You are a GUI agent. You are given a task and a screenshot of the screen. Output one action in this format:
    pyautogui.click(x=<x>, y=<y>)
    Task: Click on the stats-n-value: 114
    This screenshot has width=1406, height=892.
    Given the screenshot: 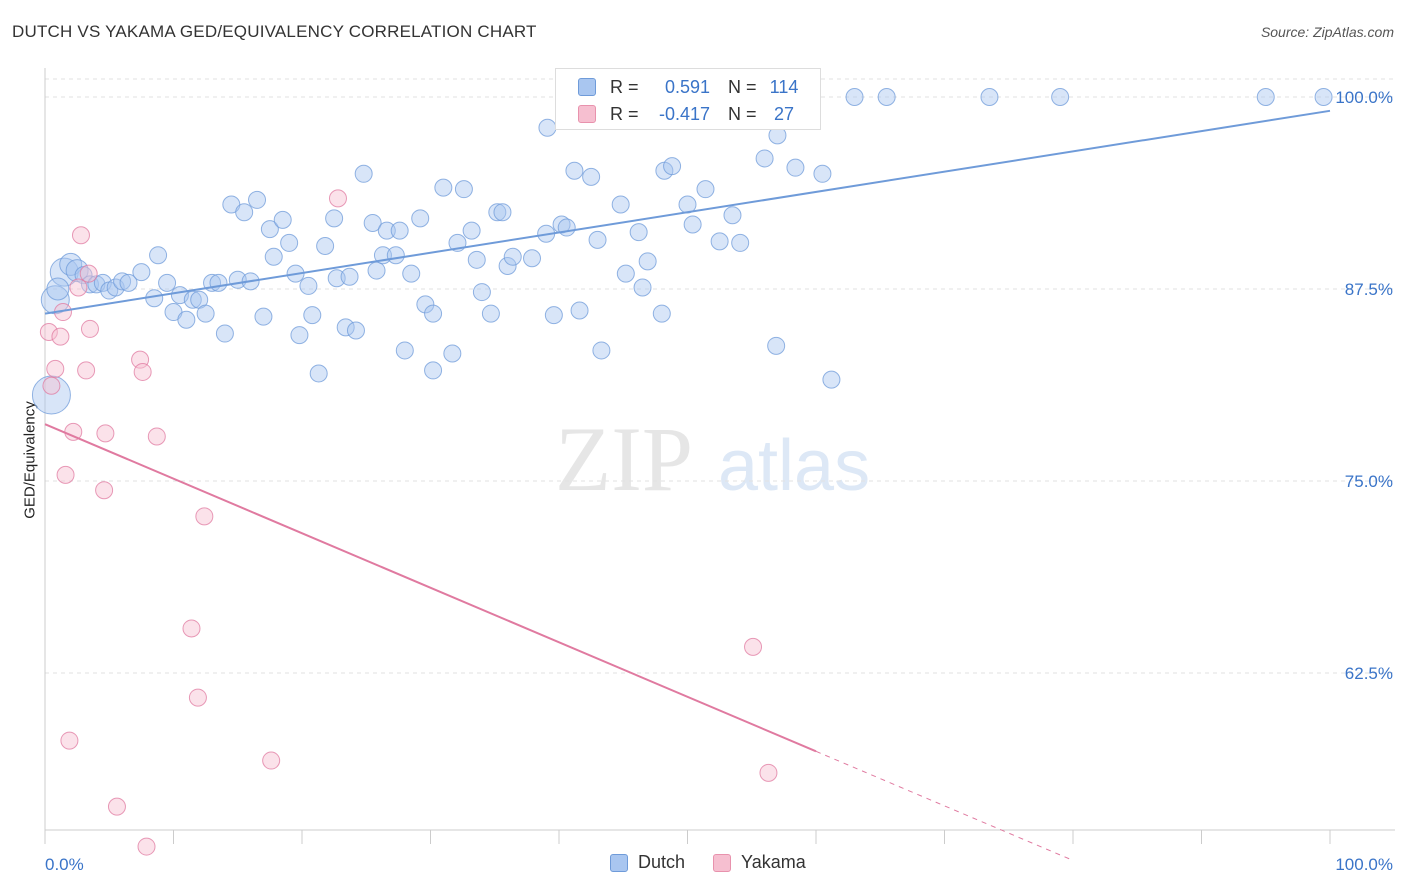 What is the action you would take?
    pyautogui.click(x=784, y=86)
    